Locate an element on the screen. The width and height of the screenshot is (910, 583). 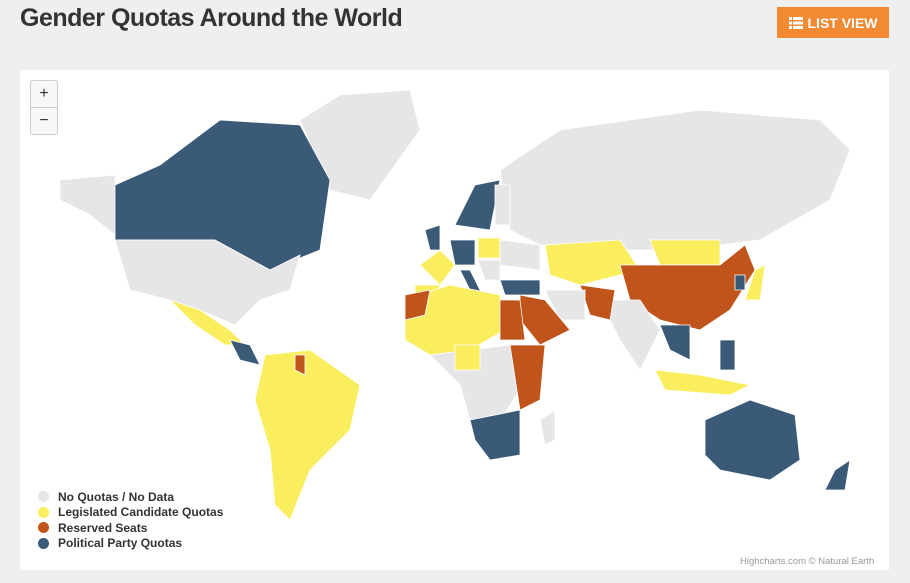
legend-item: Legislated Candidate Quotas is located at coordinates (130, 513).